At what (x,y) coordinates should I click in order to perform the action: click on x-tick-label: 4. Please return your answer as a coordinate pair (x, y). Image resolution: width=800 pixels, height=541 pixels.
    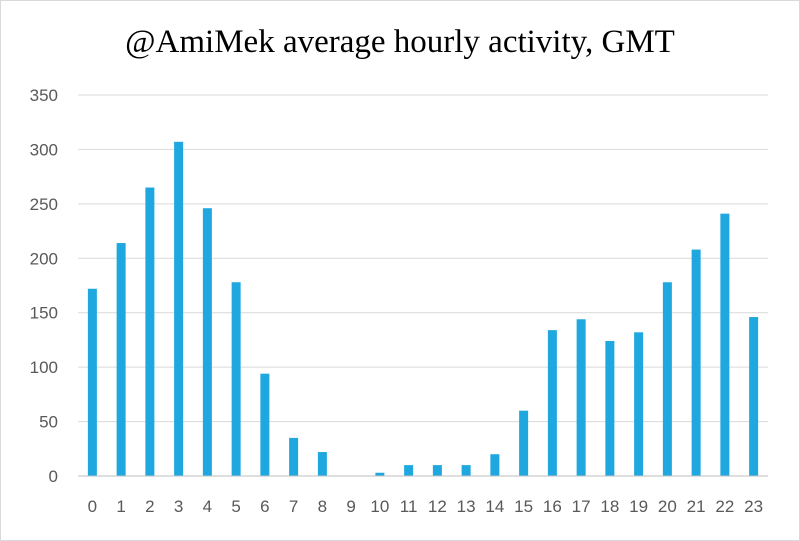
    Looking at the image, I should click on (207, 506).